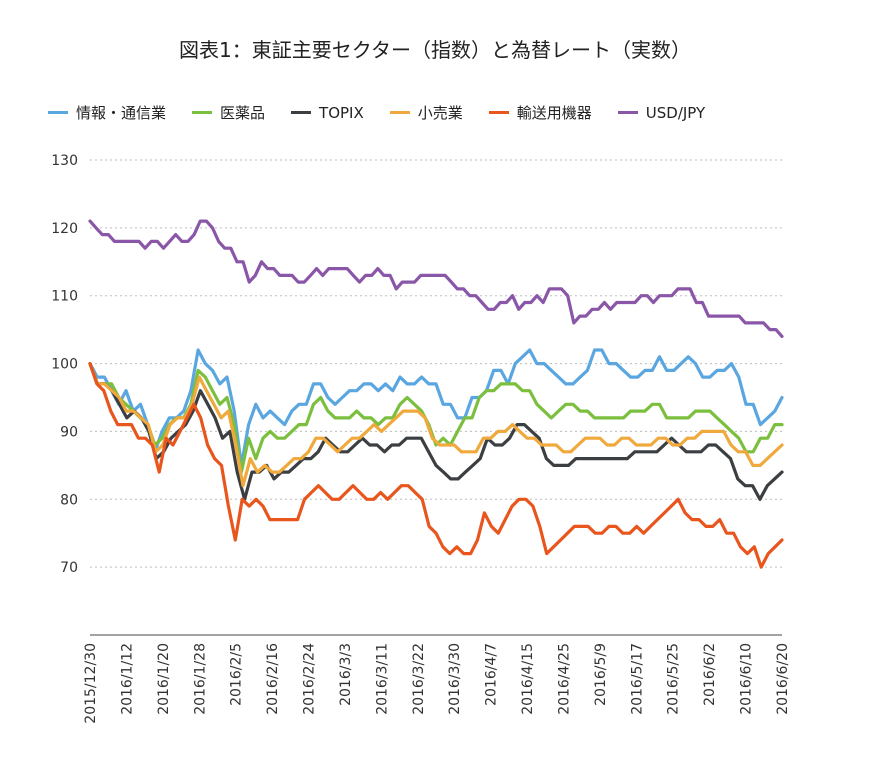  Describe the element at coordinates (346, 674) in the screenshot. I see `x-tick-label: 2016/3/3` at that location.